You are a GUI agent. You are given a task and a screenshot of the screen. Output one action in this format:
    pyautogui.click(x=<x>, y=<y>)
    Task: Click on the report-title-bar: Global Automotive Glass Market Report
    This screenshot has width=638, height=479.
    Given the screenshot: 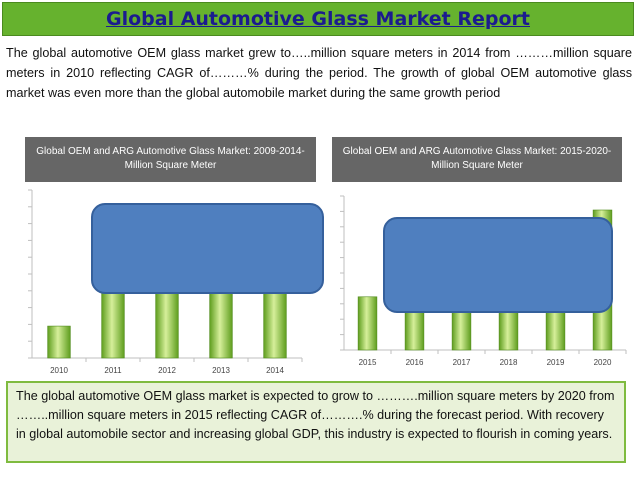 What is the action you would take?
    pyautogui.click(x=318, y=19)
    